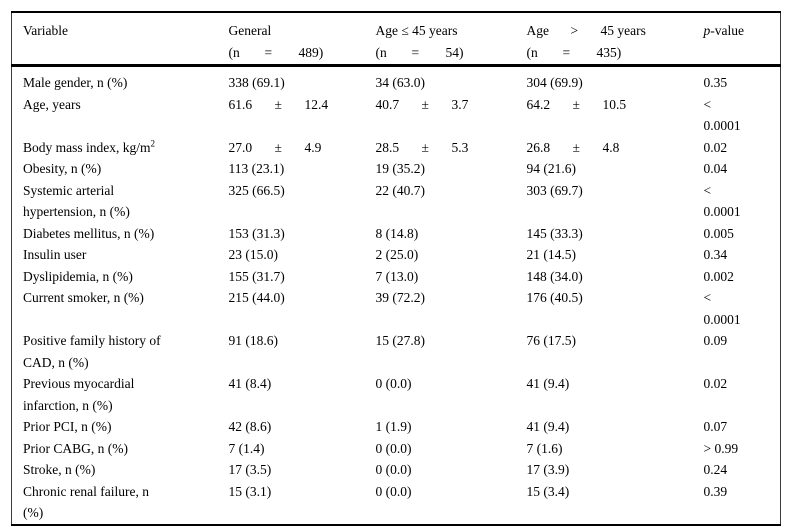 The image size is (792, 531). Describe the element at coordinates (742, 39) in the screenshot. I see `column-header-p: p-value` at that location.